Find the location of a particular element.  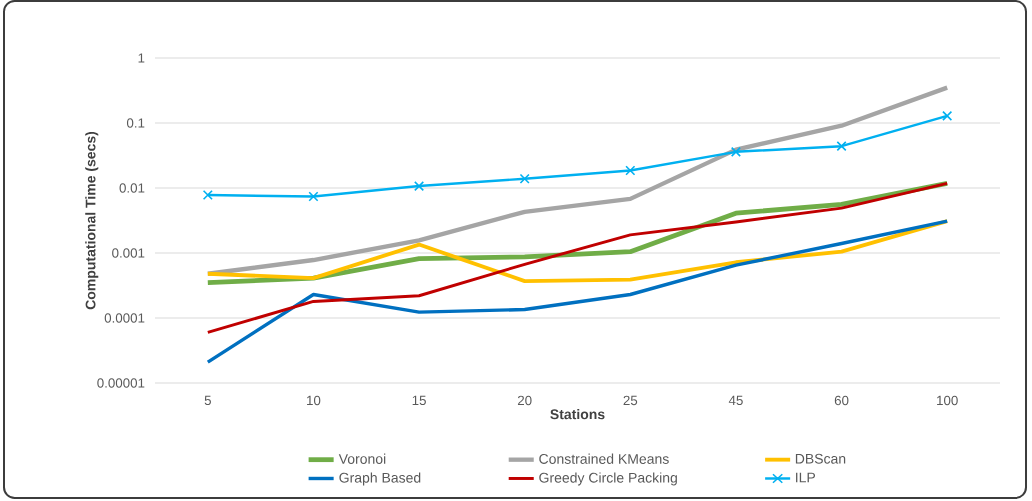

x-tick-label: 60 is located at coordinates (841, 400).